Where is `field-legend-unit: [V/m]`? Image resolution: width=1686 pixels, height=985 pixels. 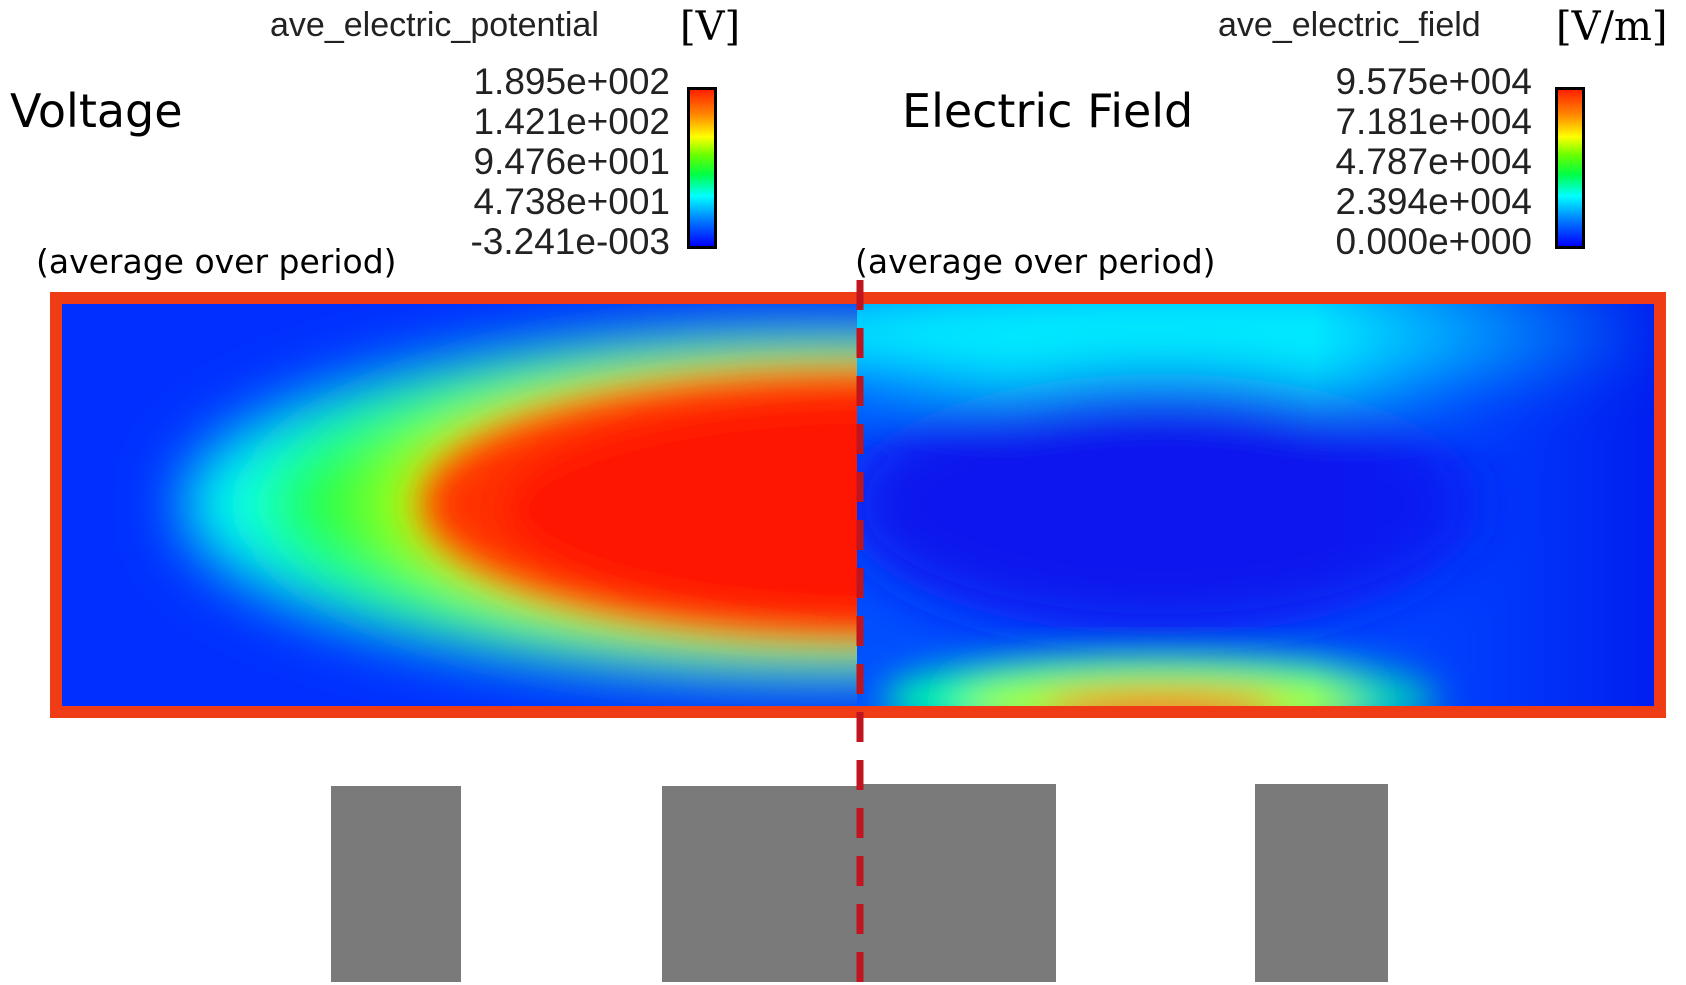
field-legend-unit: [V/m] is located at coordinates (1612, 27).